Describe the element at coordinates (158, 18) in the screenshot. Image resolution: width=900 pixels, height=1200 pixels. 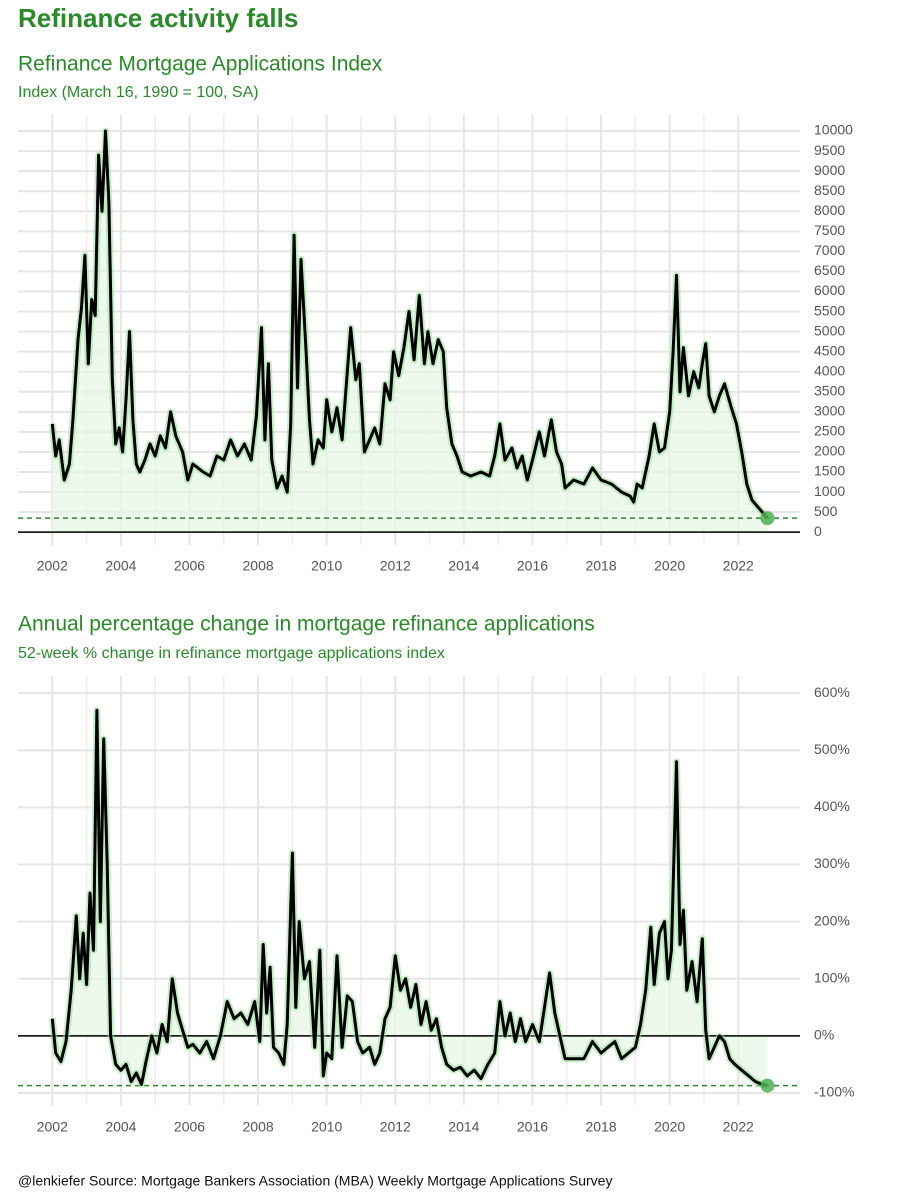
I see `page-title: Refinance activity falls` at that location.